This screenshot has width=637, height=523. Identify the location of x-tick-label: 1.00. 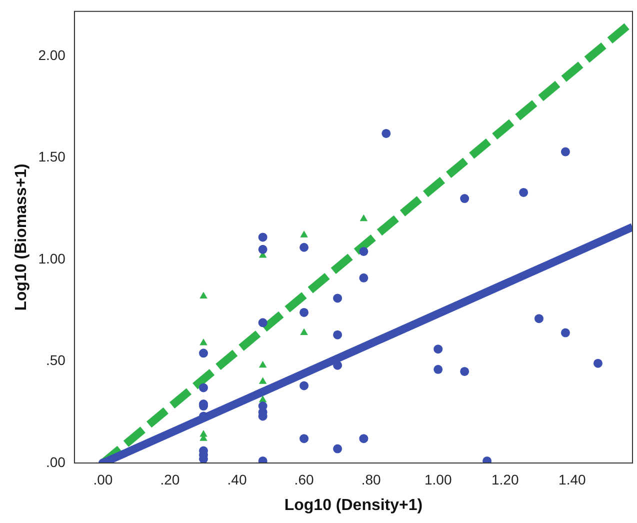
(438, 479).